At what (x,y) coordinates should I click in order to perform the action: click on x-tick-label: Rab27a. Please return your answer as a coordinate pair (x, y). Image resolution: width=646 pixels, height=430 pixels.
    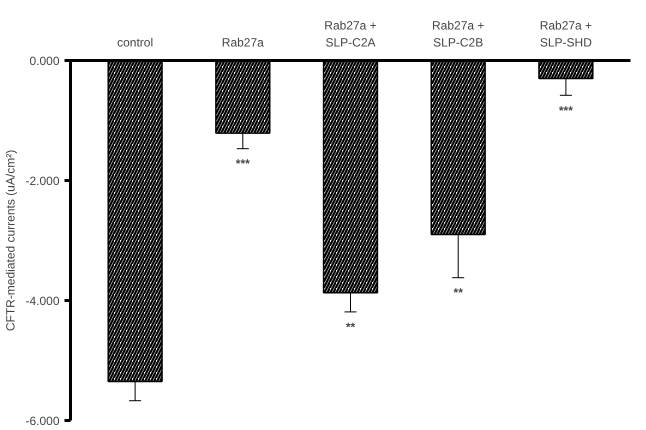
    Looking at the image, I should click on (243, 43).